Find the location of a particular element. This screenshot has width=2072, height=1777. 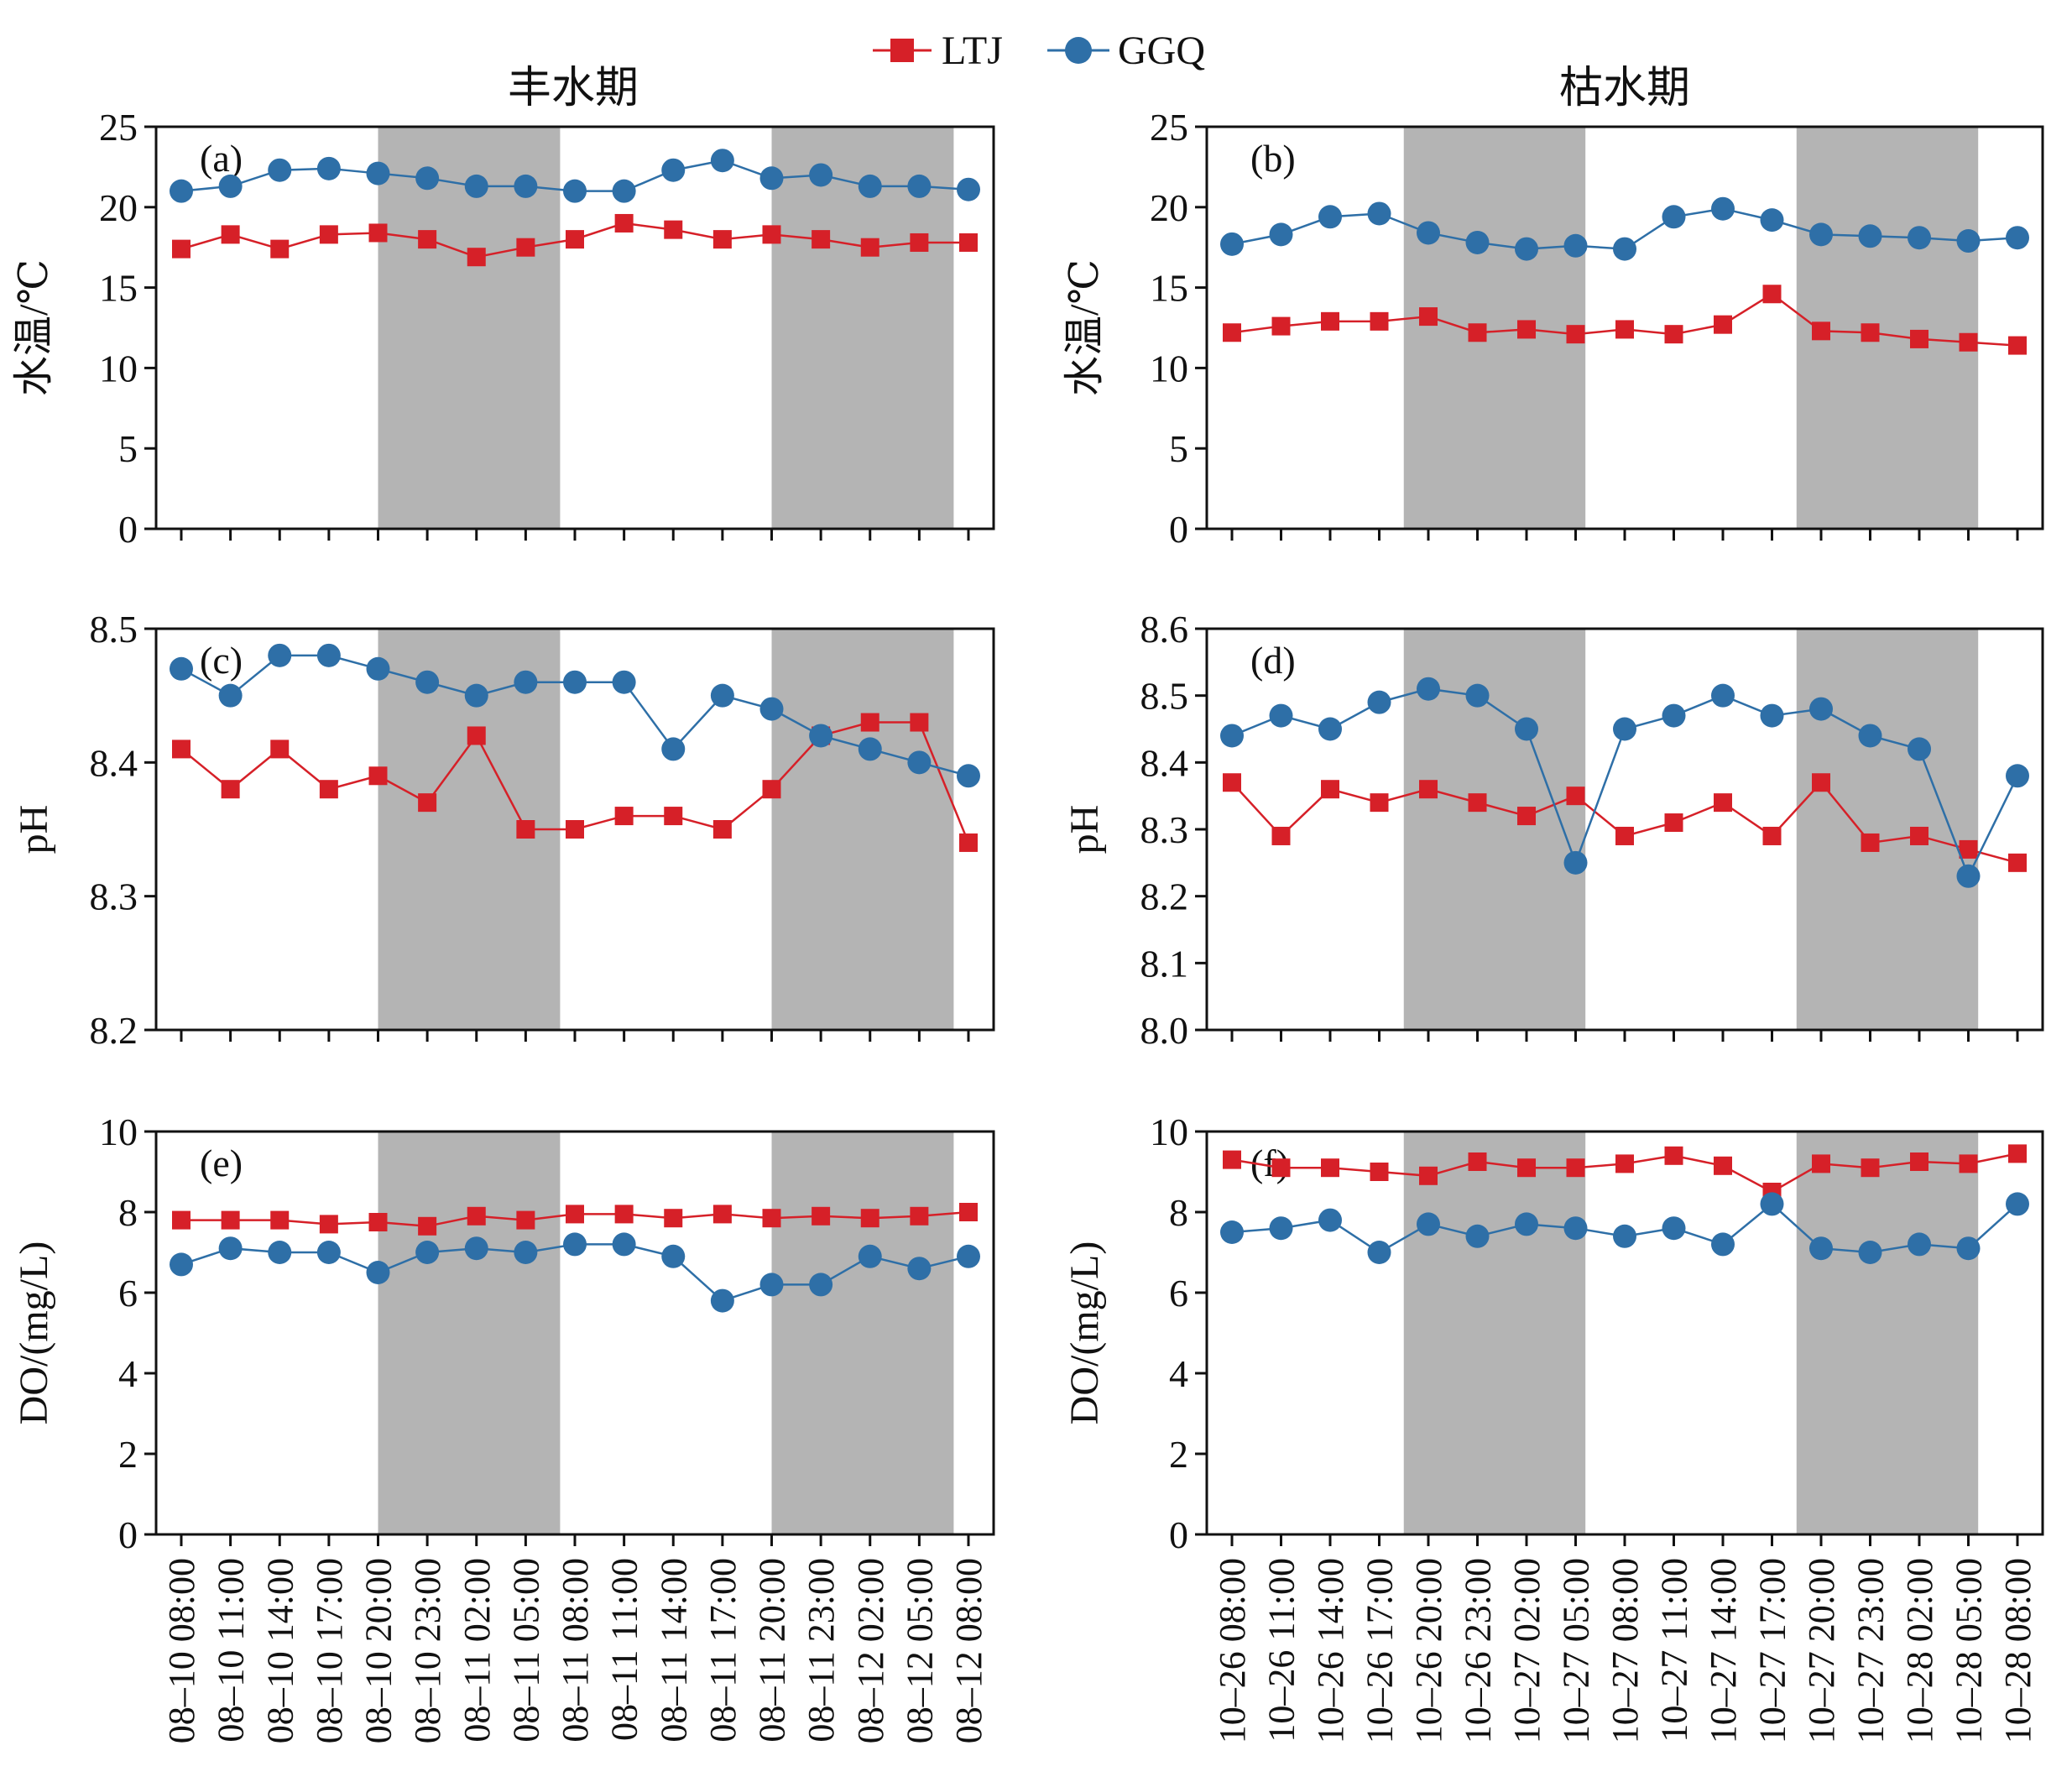

x-tick-label: 08–10 14:00 is located at coordinates (279, 1650).